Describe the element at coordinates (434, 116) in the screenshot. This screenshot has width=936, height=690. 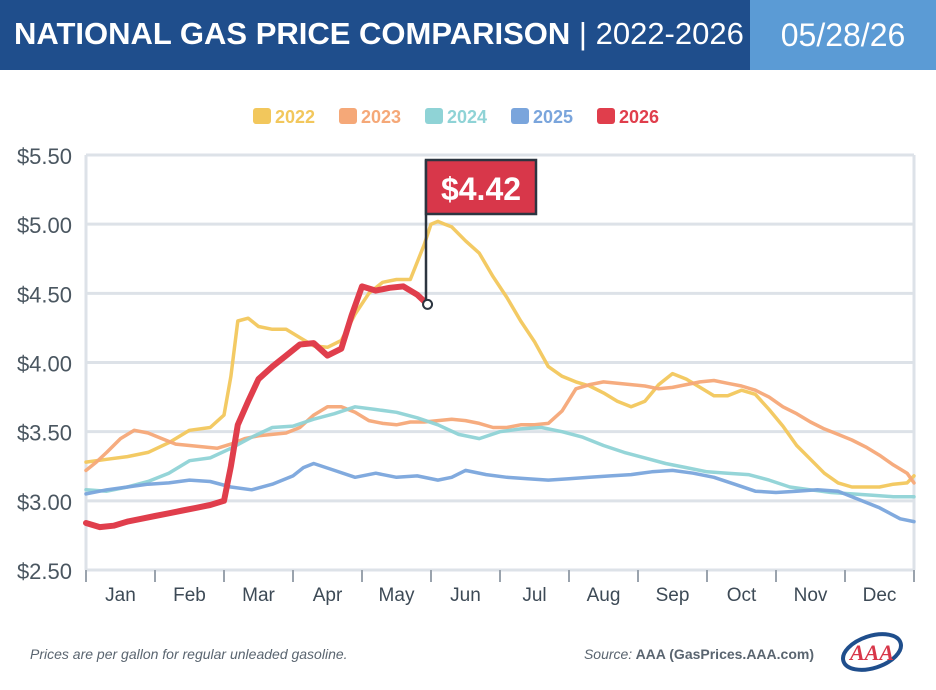
I see `legend-swatch-2024` at that location.